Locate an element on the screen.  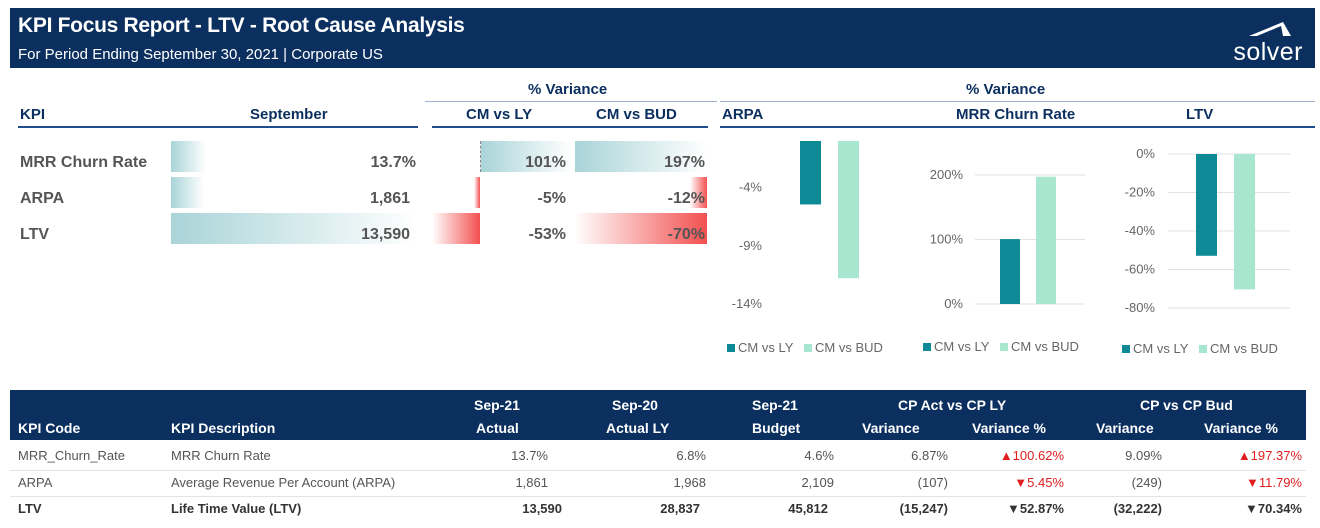
y-tick-label-ltv: 0% is located at coordinates (1145, 153).